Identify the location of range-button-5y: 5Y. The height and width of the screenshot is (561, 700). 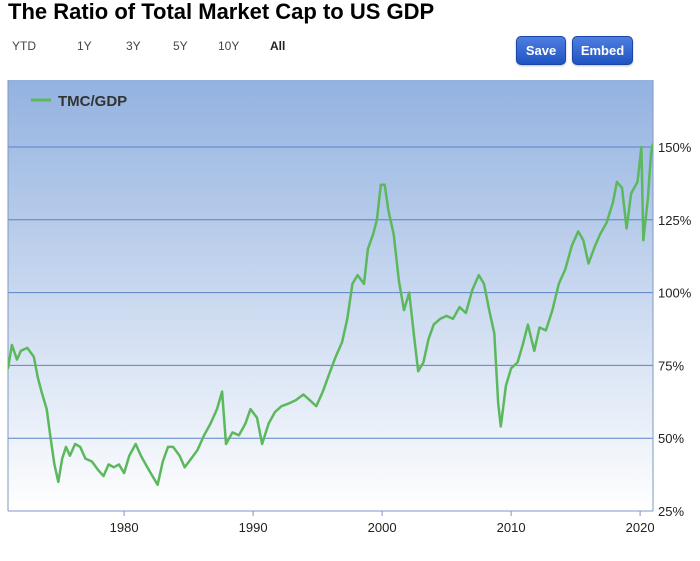
(180, 46).